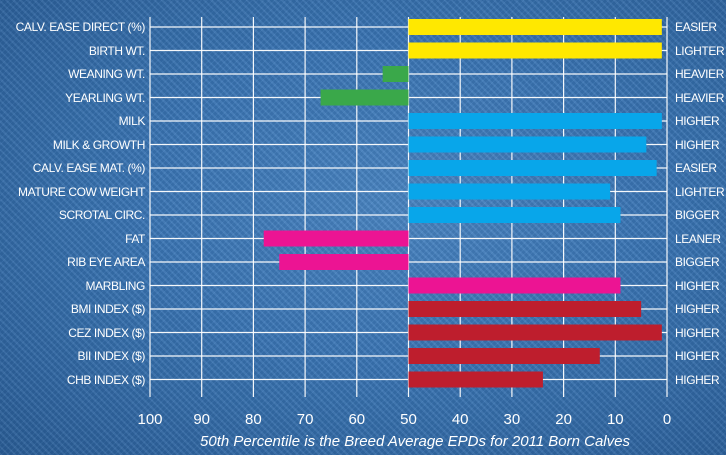  Describe the element at coordinates (357, 419) in the screenshot. I see `x-tick-label: 60` at that location.